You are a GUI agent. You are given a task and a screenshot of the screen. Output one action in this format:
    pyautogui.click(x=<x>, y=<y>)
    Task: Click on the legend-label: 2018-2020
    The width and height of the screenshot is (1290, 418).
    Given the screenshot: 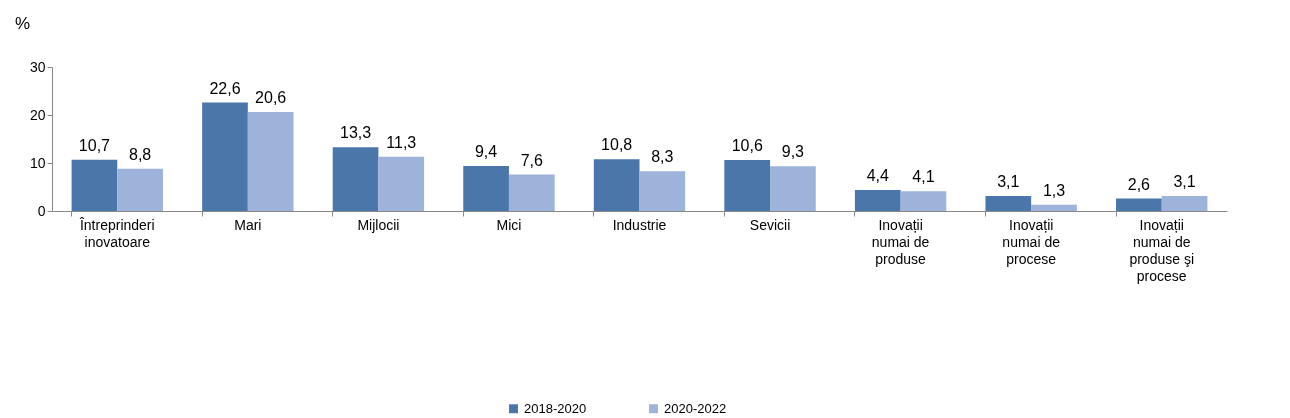 What is the action you would take?
    pyautogui.click(x=555, y=408)
    